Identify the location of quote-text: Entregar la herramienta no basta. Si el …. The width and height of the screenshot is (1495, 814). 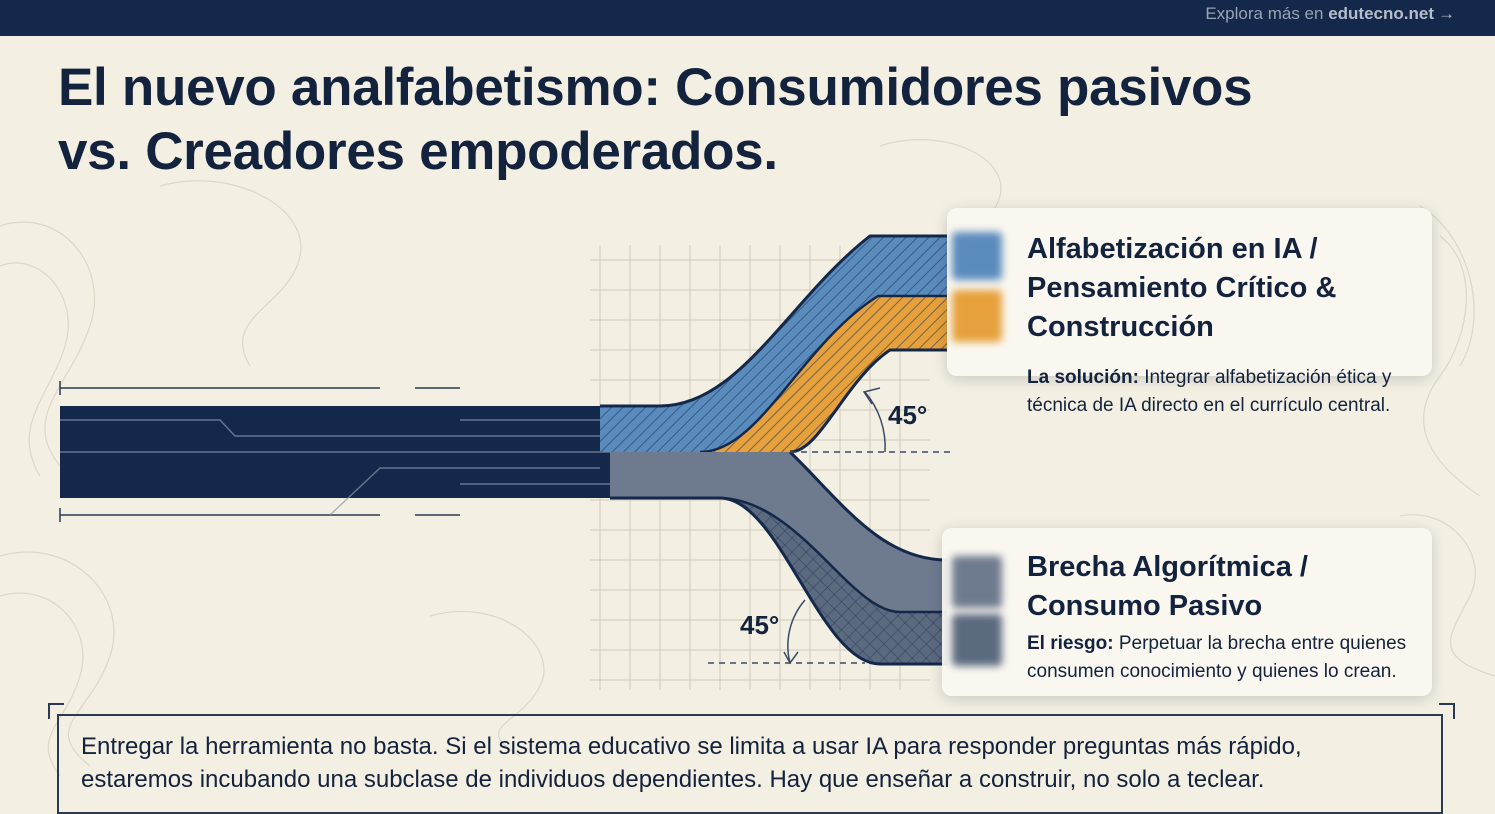
(756, 763).